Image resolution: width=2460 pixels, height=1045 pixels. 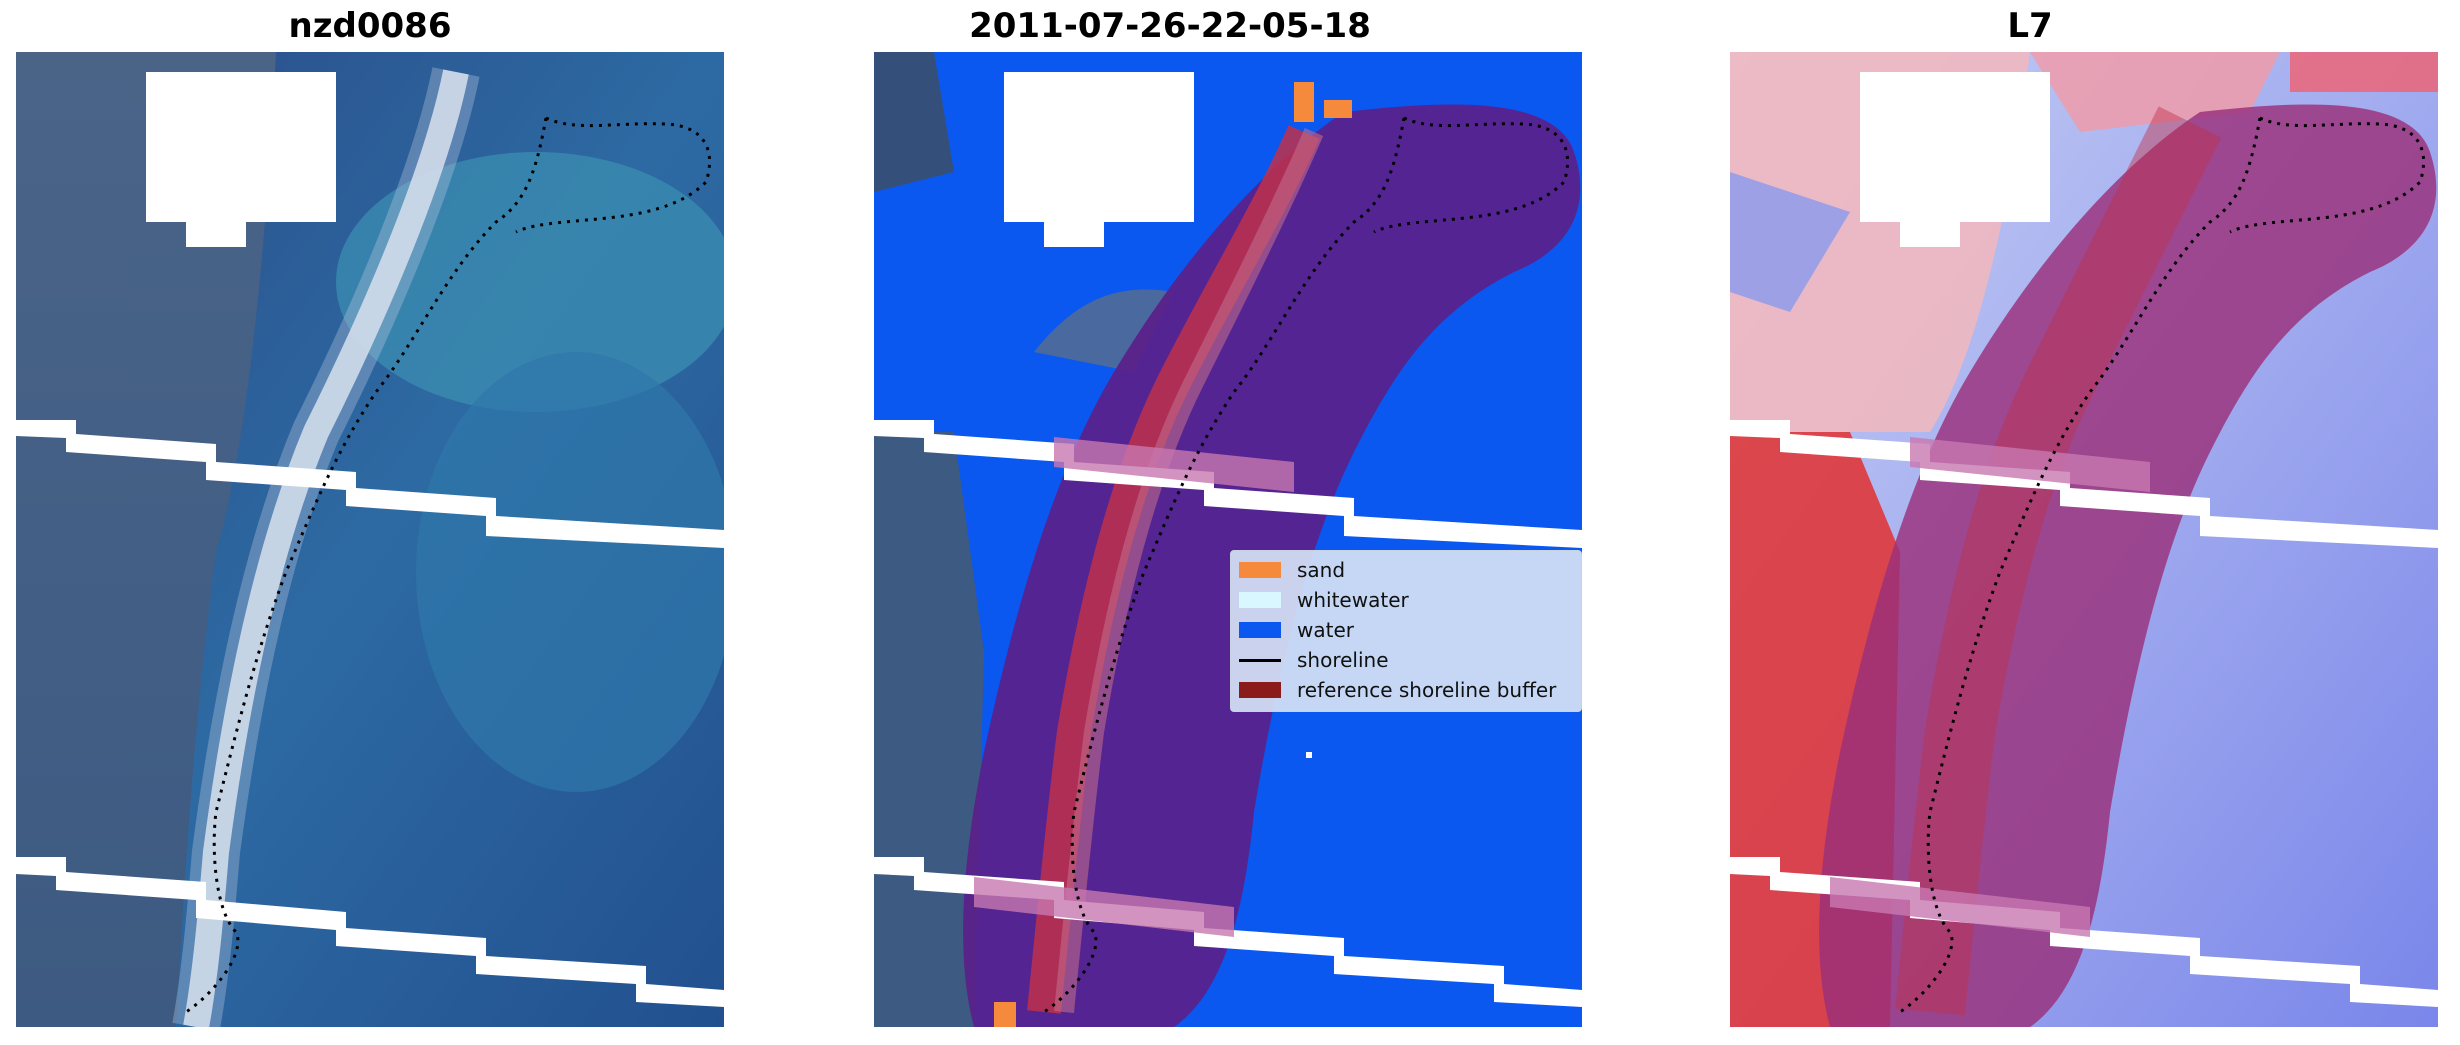 What do you see at coordinates (1260, 600) in the screenshot?
I see `whitewater-swatch` at bounding box center [1260, 600].